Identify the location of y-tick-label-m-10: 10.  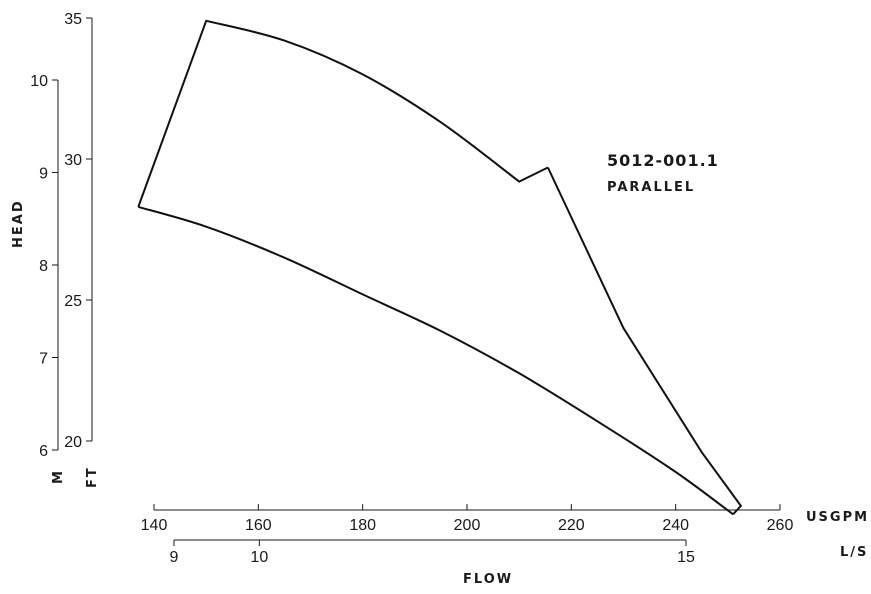
(39, 81).